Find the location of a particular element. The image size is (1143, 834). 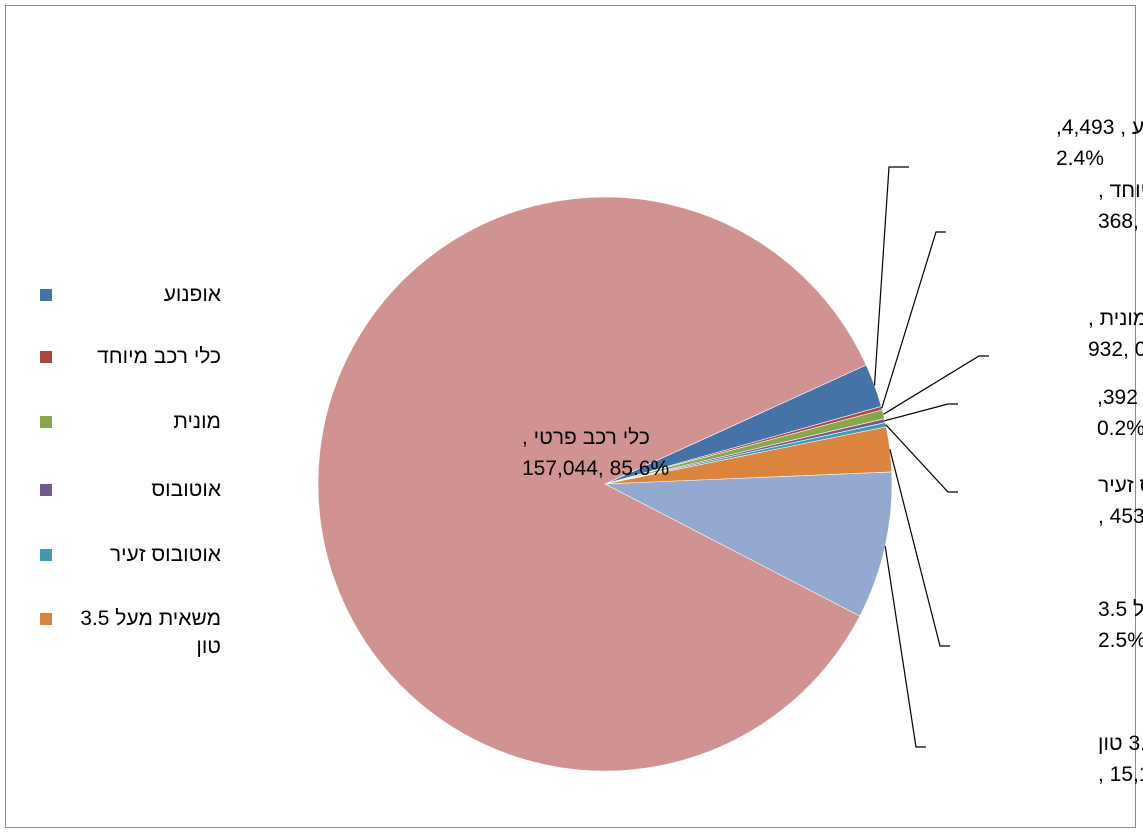

data-label: 8.3% ,15,198 , is located at coordinates (1120, 774).